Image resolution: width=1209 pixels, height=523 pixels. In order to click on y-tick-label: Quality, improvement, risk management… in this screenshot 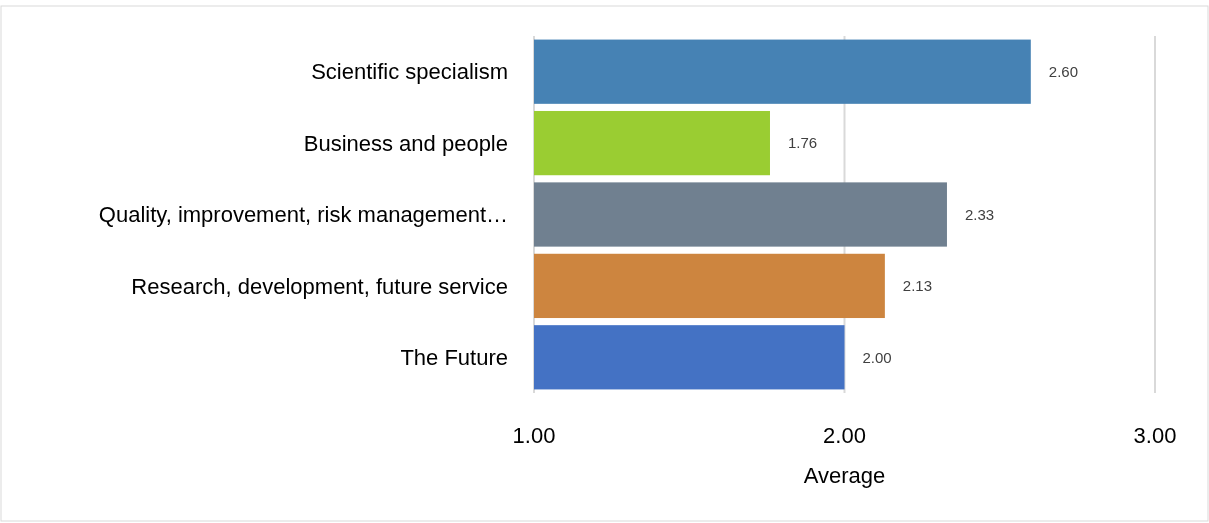, I will do `click(303, 215)`.